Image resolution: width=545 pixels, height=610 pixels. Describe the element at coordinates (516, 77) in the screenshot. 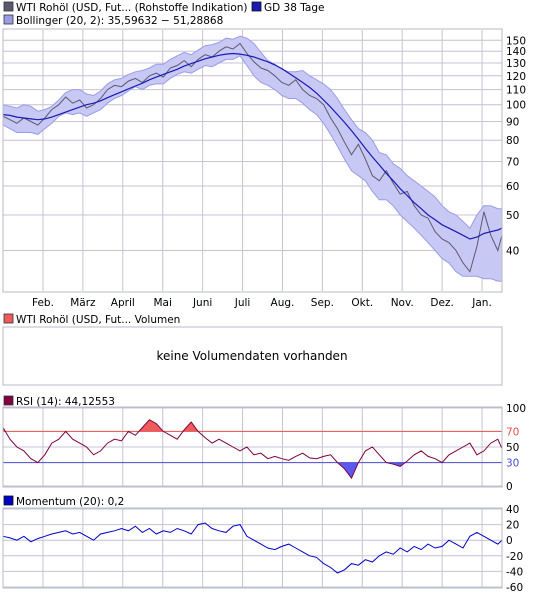

I see `price-y-tick-label: 120` at that location.